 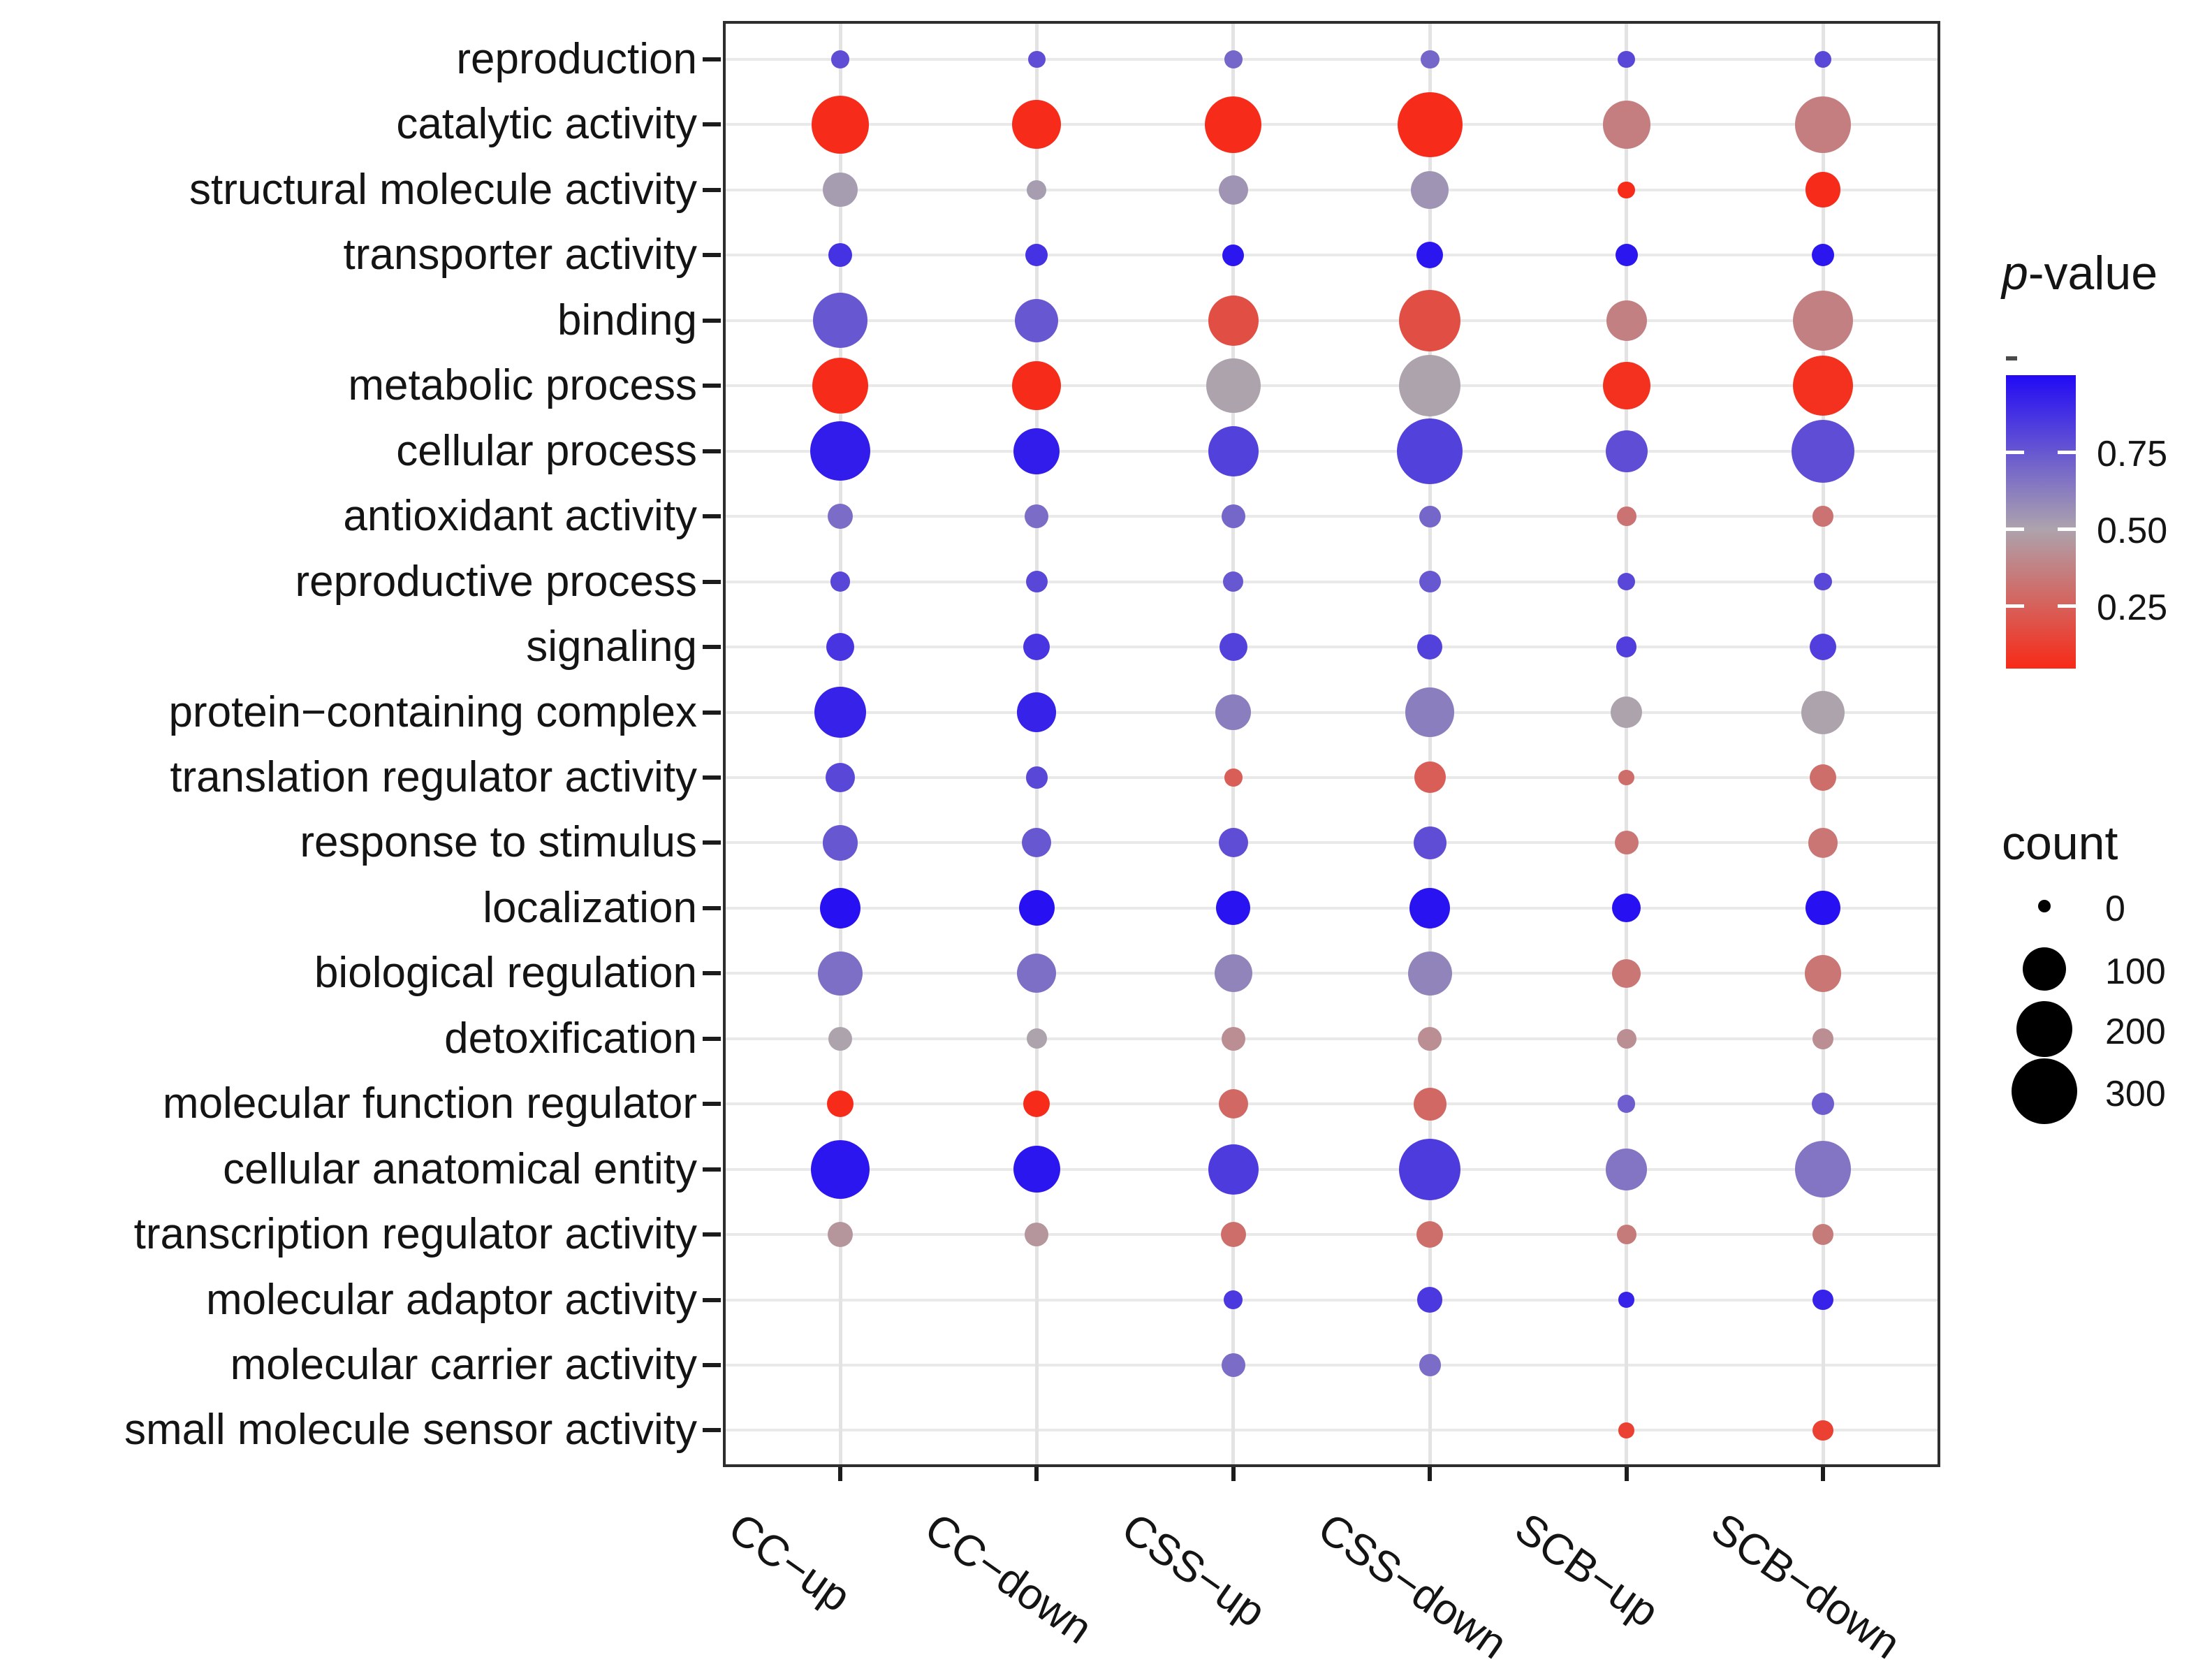 I want to click on x-axis-label: CSS−up, so click(x=1193, y=1570).